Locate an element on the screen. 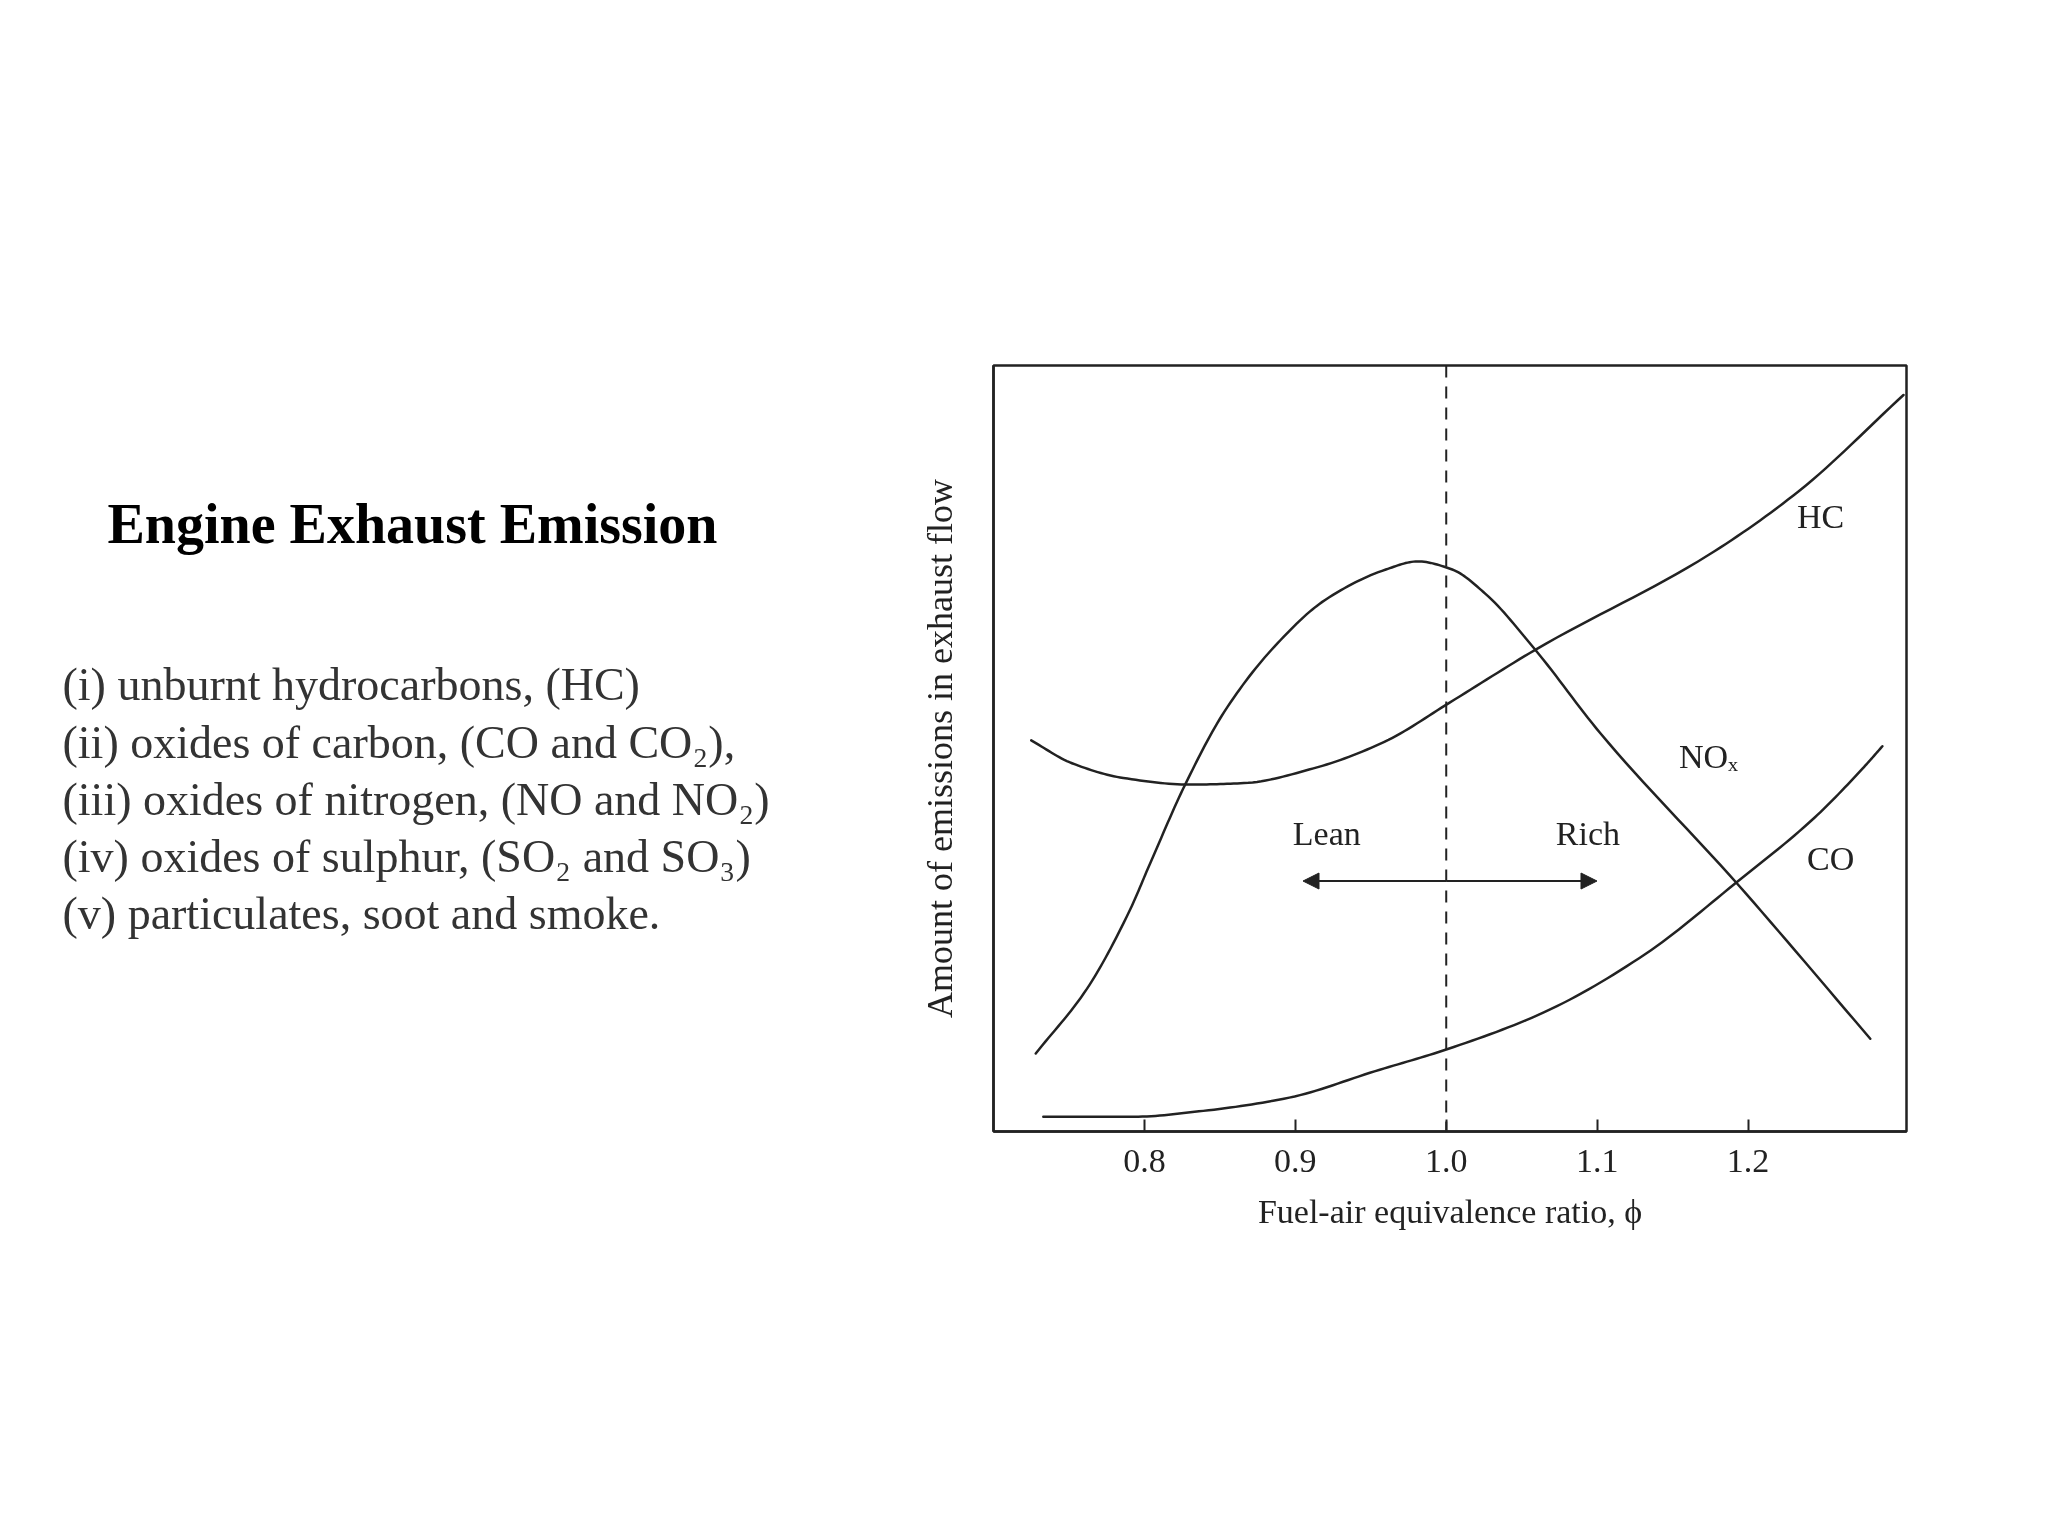 Image resolution: width=2048 pixels, height=1536 pixels. text: Engine Exhaust Emission is located at coordinates (412, 524).